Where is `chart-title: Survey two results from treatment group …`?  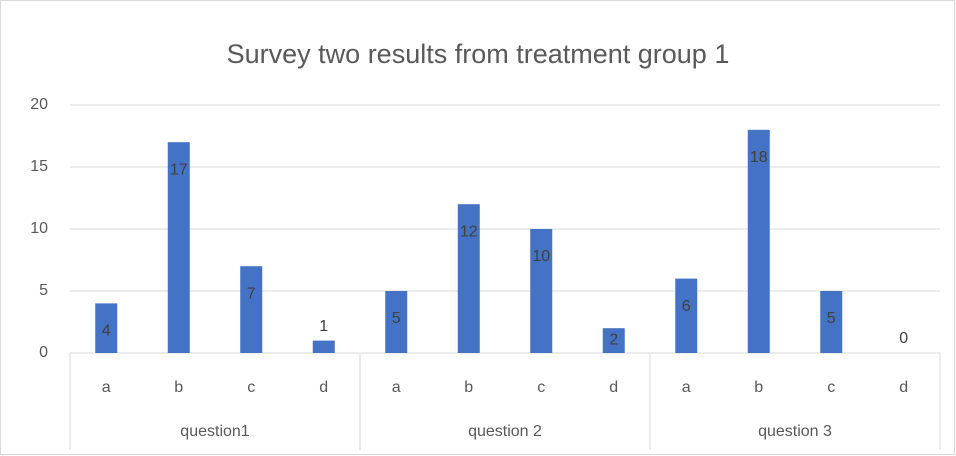 chart-title: Survey two results from treatment group … is located at coordinates (478, 54).